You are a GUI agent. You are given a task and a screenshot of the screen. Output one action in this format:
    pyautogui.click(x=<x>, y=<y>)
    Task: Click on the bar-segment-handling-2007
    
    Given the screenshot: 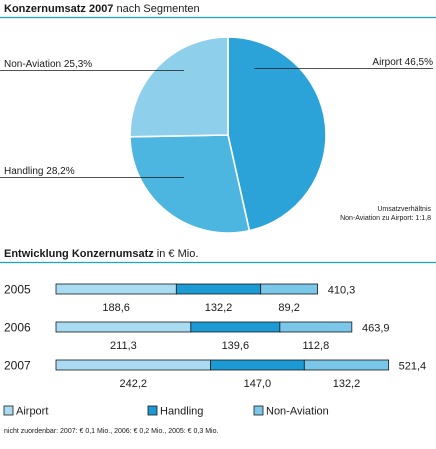 What is the action you would take?
    pyautogui.click(x=257, y=365)
    